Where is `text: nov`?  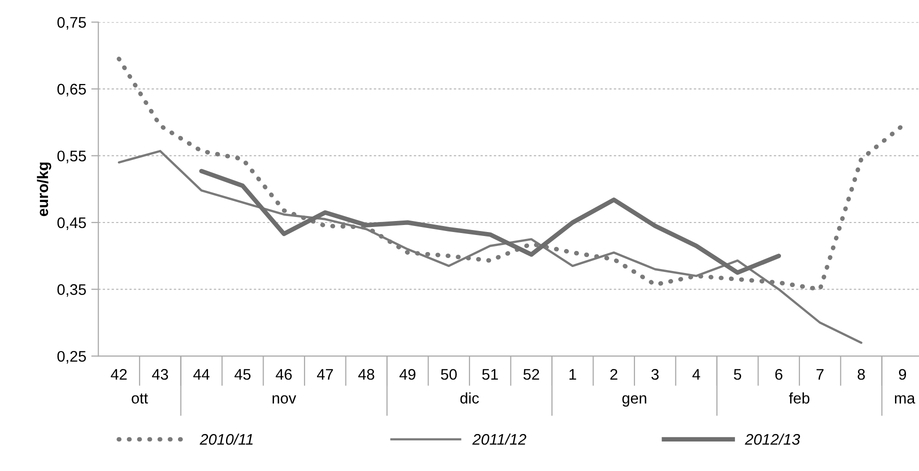
text: nov is located at coordinates (284, 399).